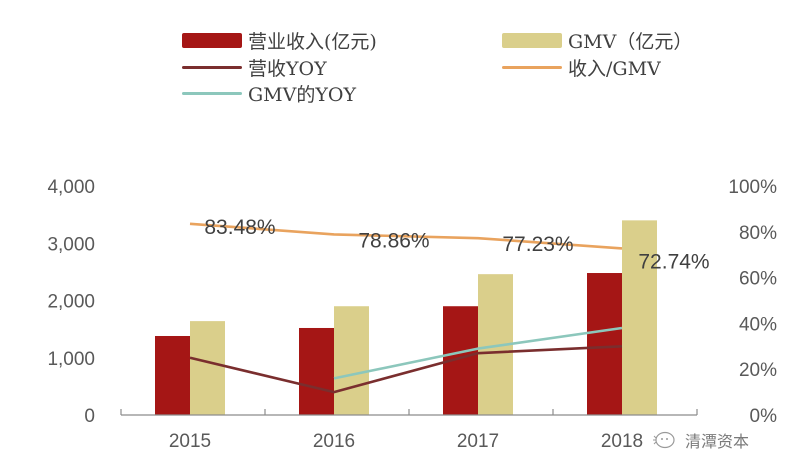  I want to click on left-tick-label: 3,000, so click(71, 244).